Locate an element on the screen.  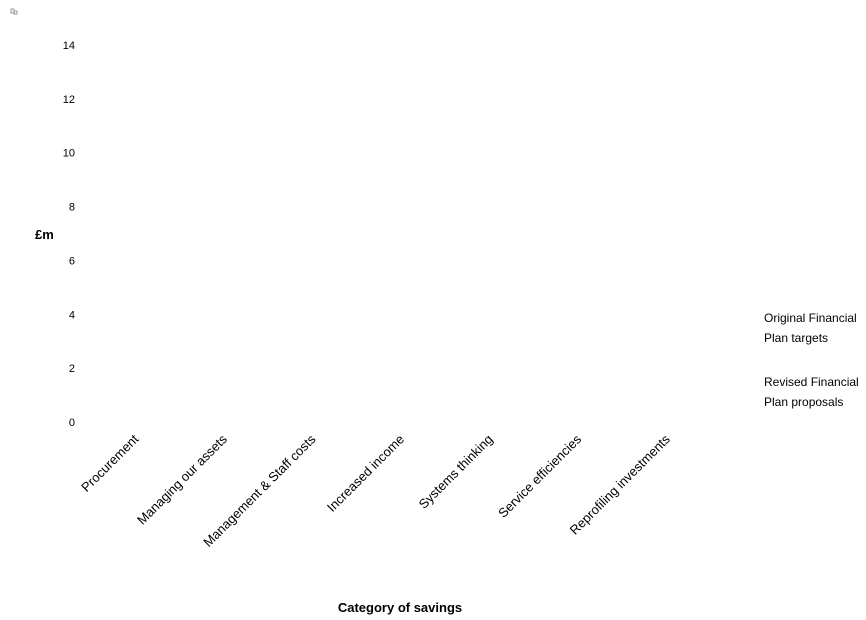
y-tick-label: 8 is located at coordinates (72, 208).